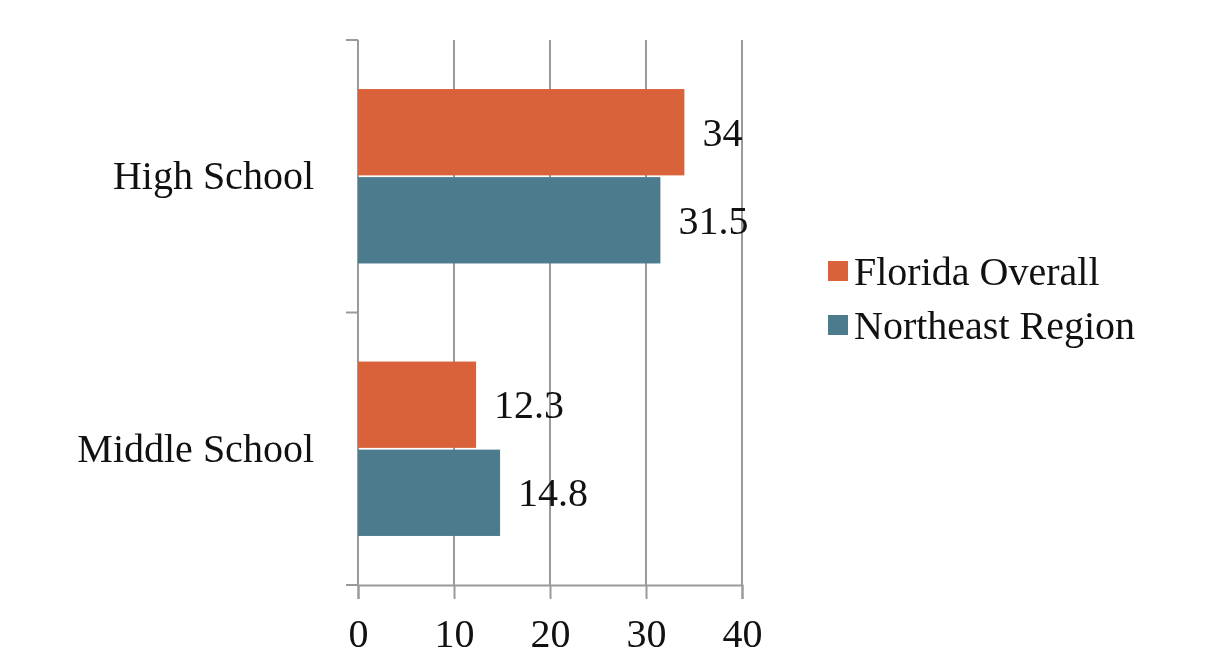 The width and height of the screenshot is (1223, 670). I want to click on data-label: 34, so click(722, 132).